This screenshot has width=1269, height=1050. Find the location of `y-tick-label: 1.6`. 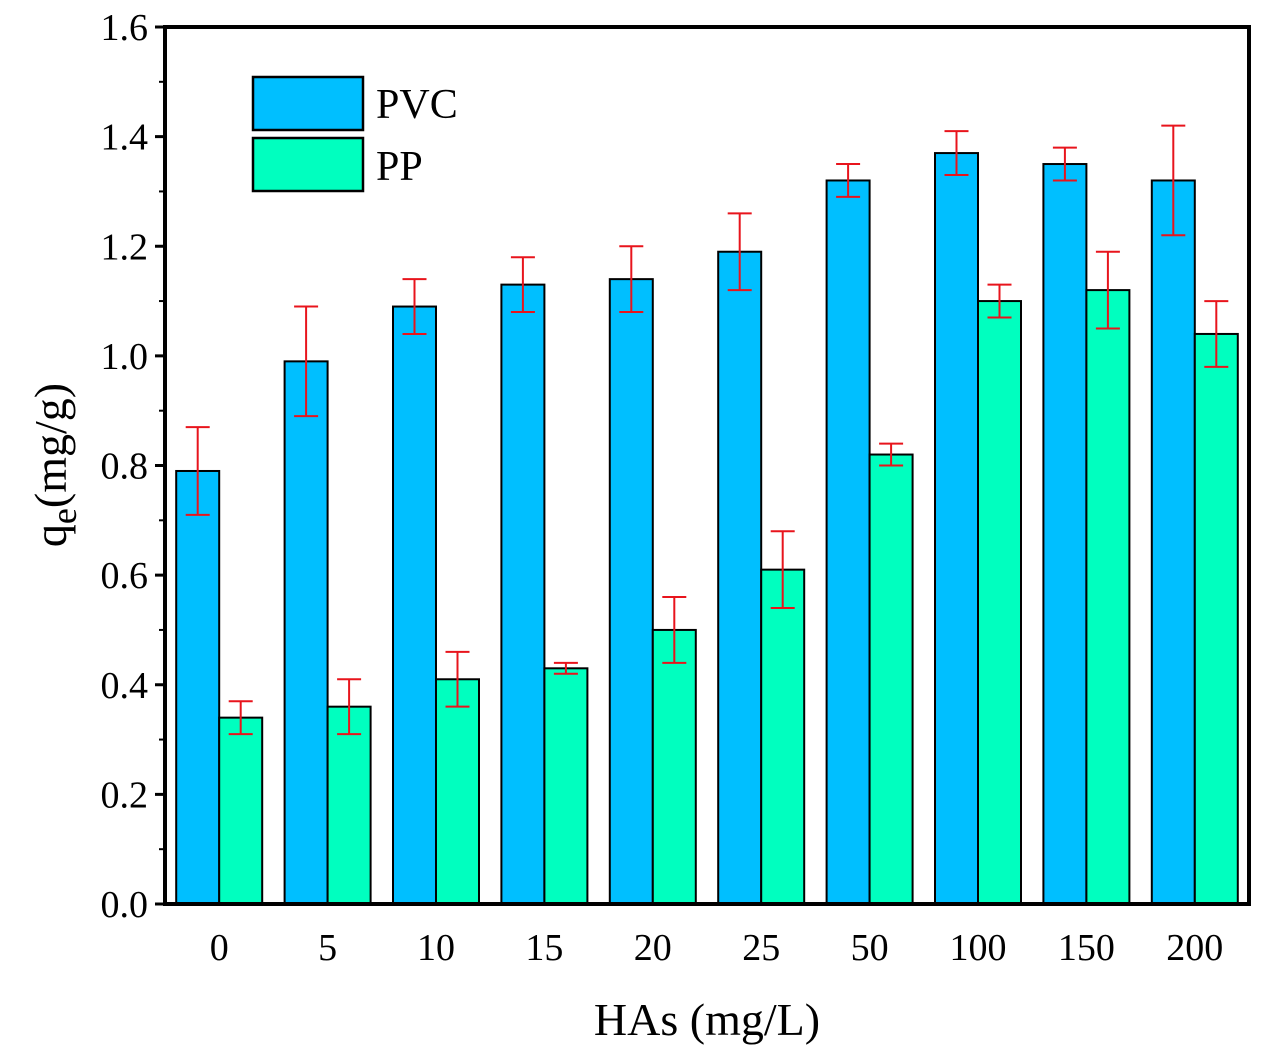

y-tick-label: 1.6 is located at coordinates (125, 28).